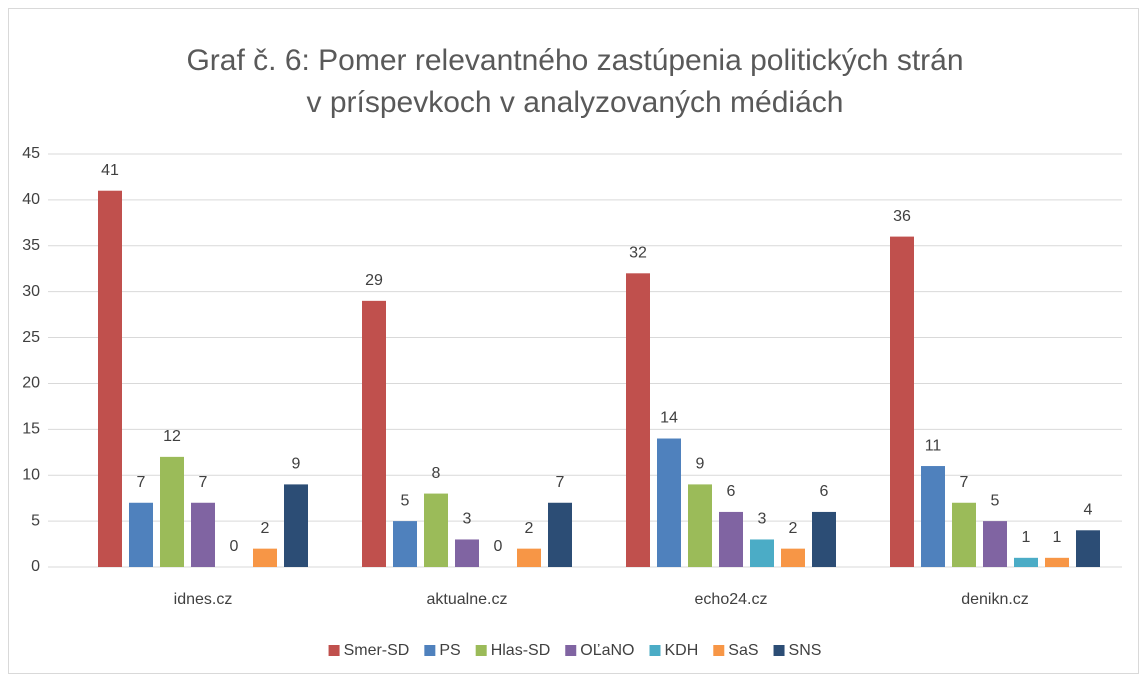  Describe the element at coordinates (1088, 510) in the screenshot. I see `data-label: 4` at that location.